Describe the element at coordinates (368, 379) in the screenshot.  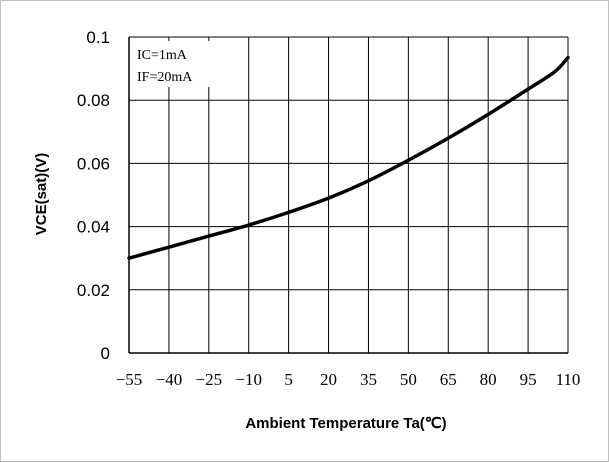
I see `x-tick-label-6: 35` at that location.